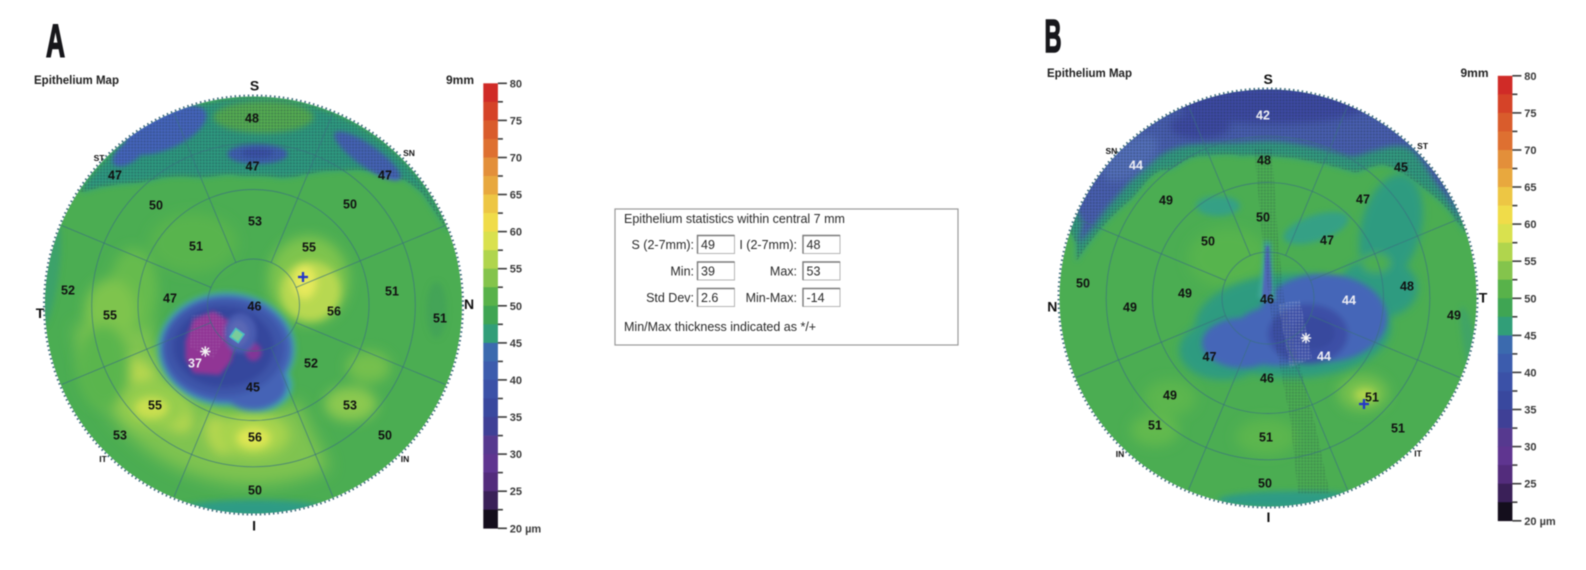 The height and width of the screenshot is (570, 1586). Describe the element at coordinates (1263, 116) in the screenshot. I see `svg-text: 42` at that location.